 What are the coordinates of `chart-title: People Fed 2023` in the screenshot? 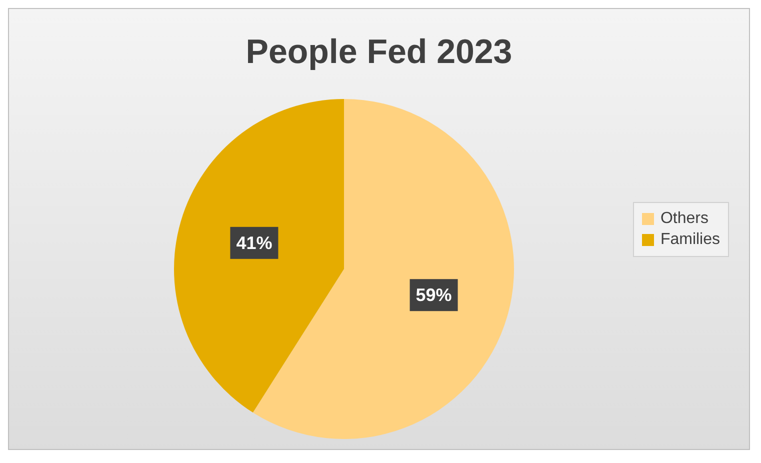 It's located at (379, 52).